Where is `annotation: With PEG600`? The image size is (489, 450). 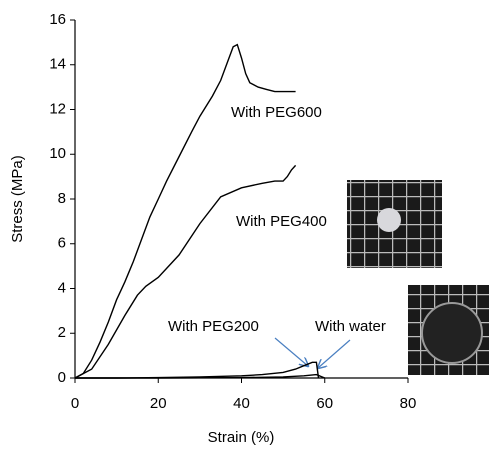 annotation: With PEG600 is located at coordinates (276, 112).